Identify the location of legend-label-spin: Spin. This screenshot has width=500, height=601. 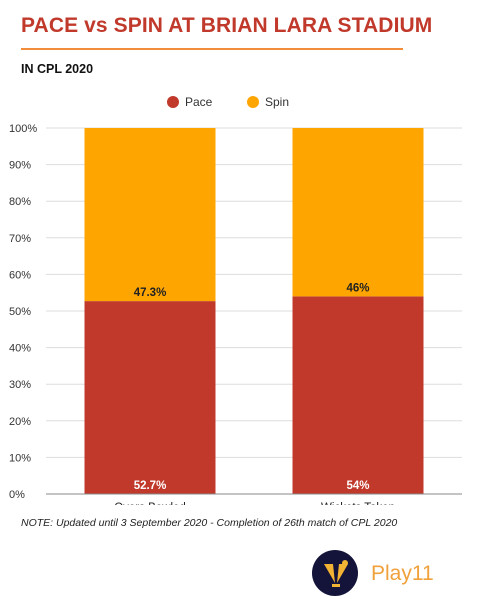
(277, 102).